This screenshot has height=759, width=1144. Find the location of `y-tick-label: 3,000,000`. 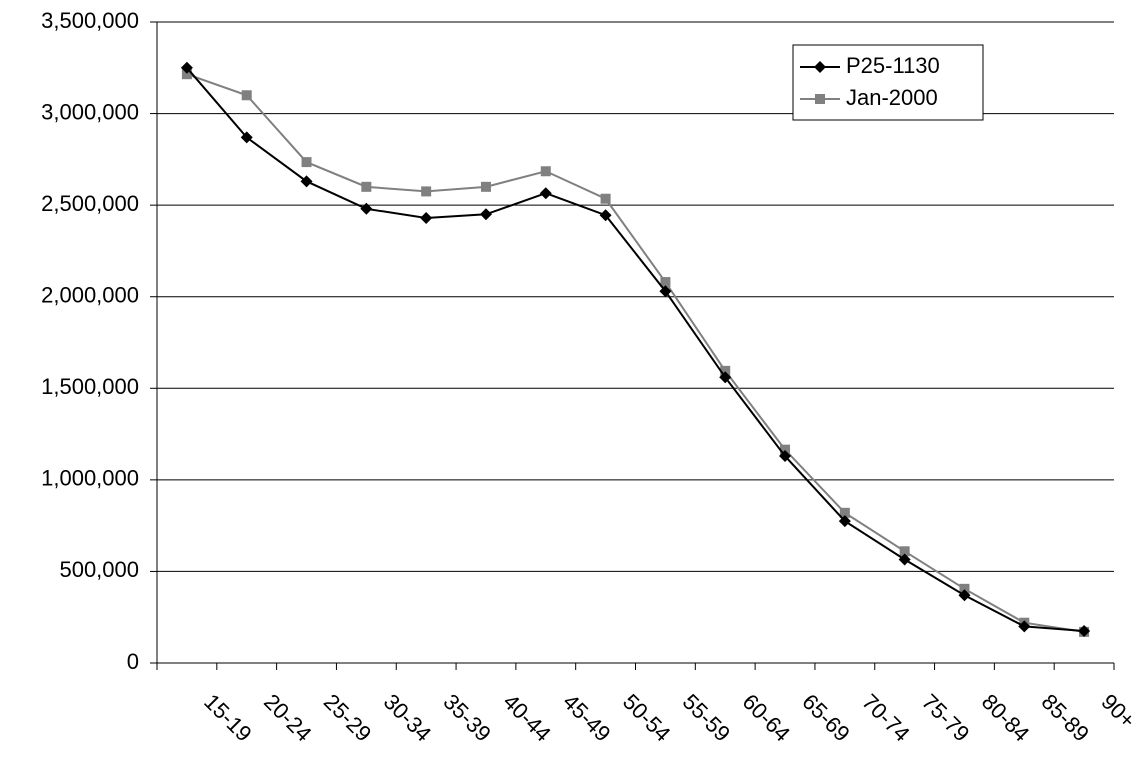

y-tick-label: 3,000,000 is located at coordinates (90, 111).